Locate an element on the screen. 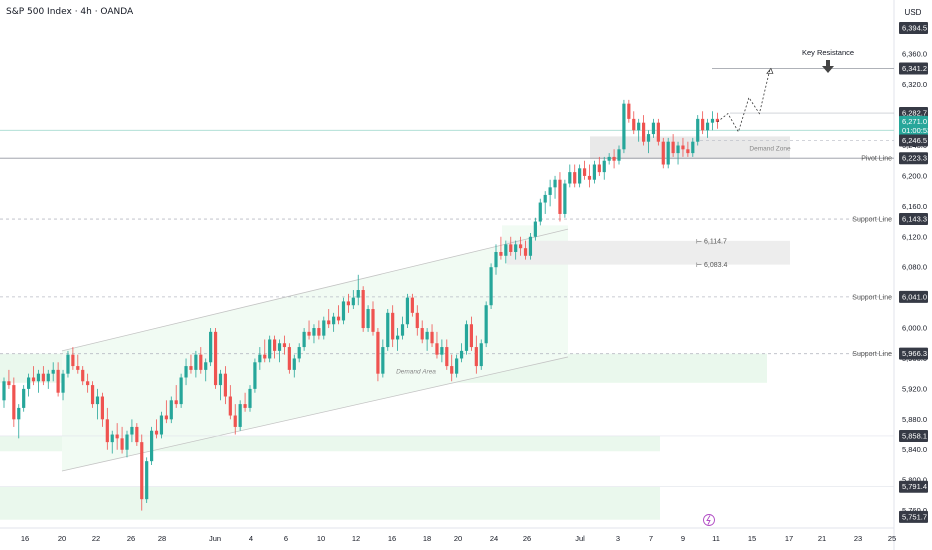  demand-zone-box is located at coordinates (690, 148).